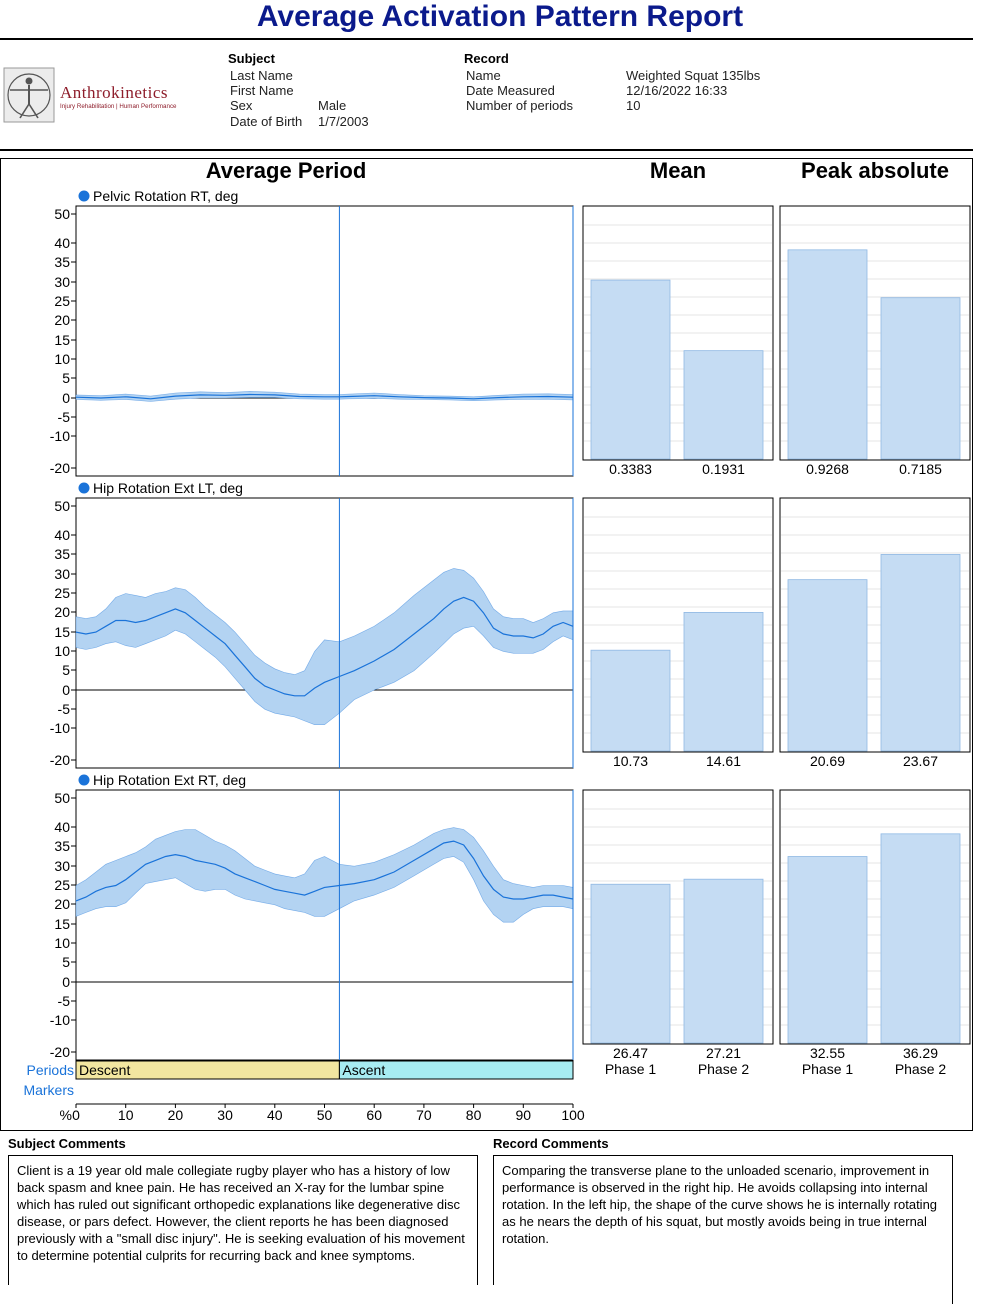 This screenshot has height=1304, width=1000. Describe the element at coordinates (827, 1053) in the screenshot. I see `bar-value-label: 32.55` at that location.